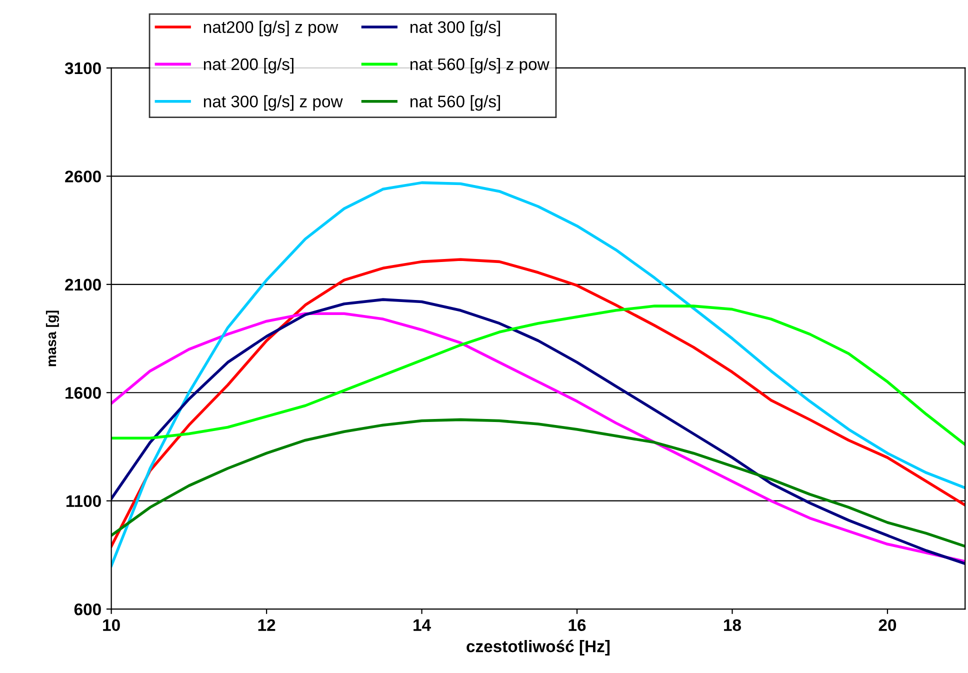  I want to click on legend-label: nat 560 [g/s] z pow, so click(480, 66).